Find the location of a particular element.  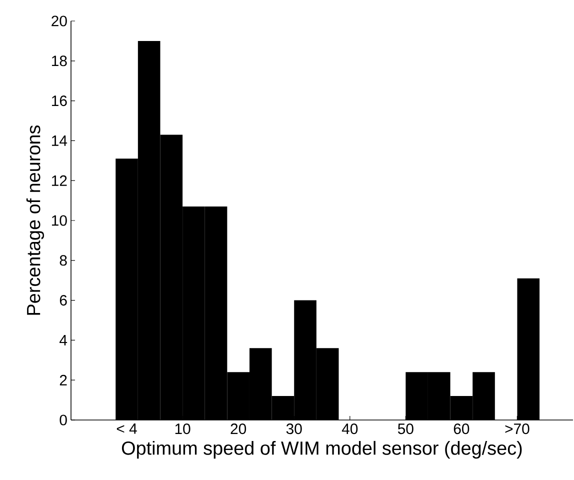

x-tick-label: 40 is located at coordinates (350, 429).